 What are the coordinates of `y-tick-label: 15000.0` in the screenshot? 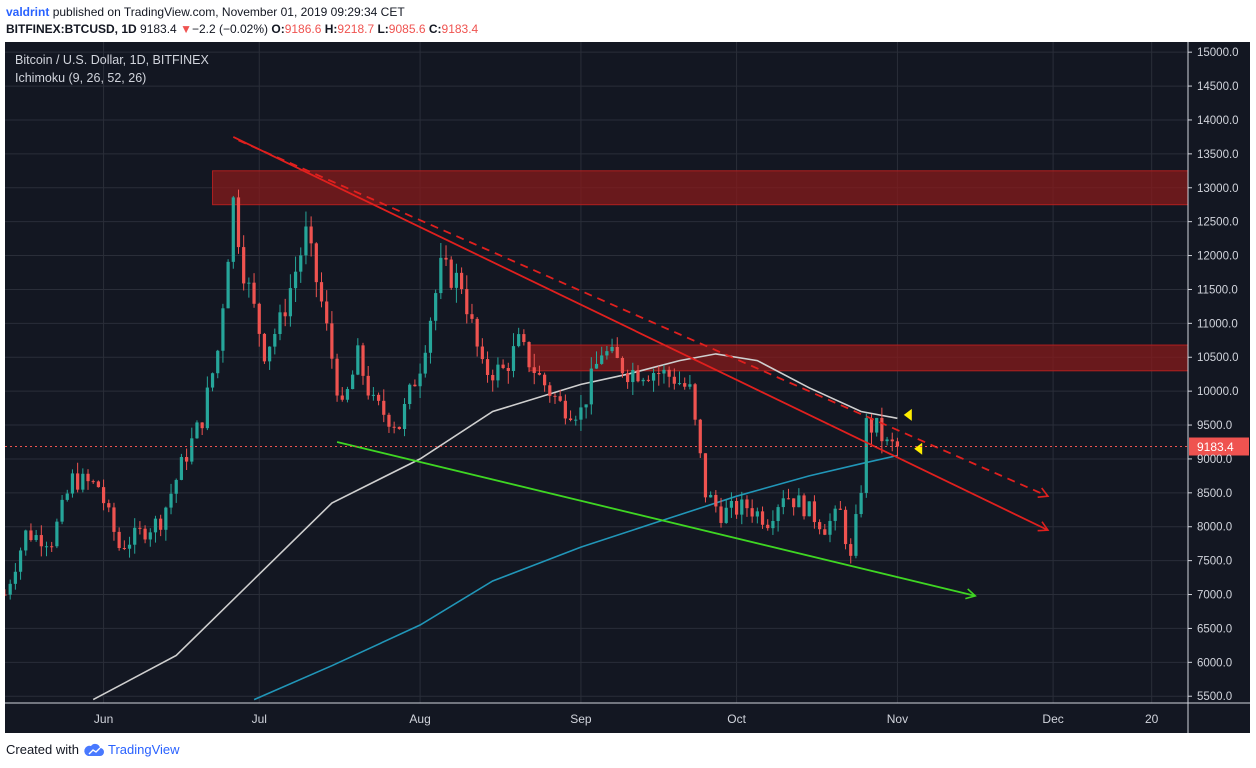 It's located at (1218, 53).